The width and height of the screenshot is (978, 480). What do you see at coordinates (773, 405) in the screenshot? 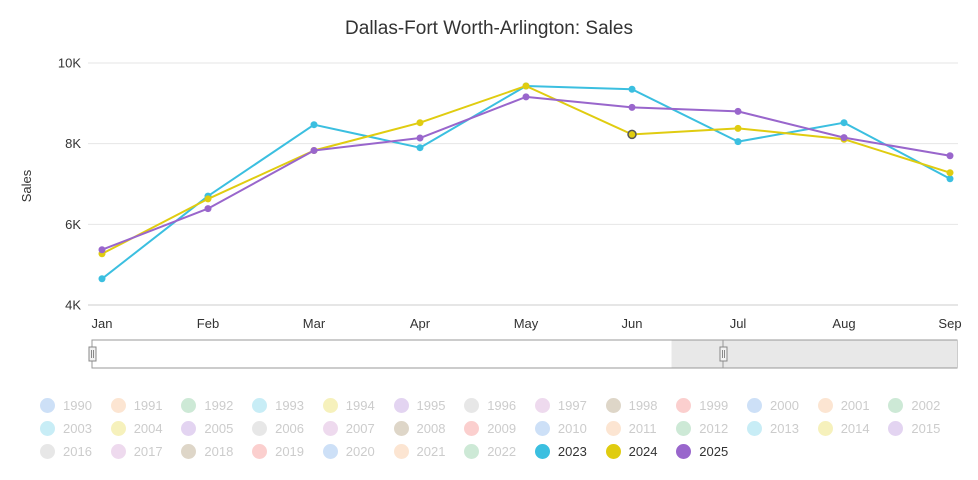
I see `legend-item-2000: 2000` at bounding box center [773, 405].